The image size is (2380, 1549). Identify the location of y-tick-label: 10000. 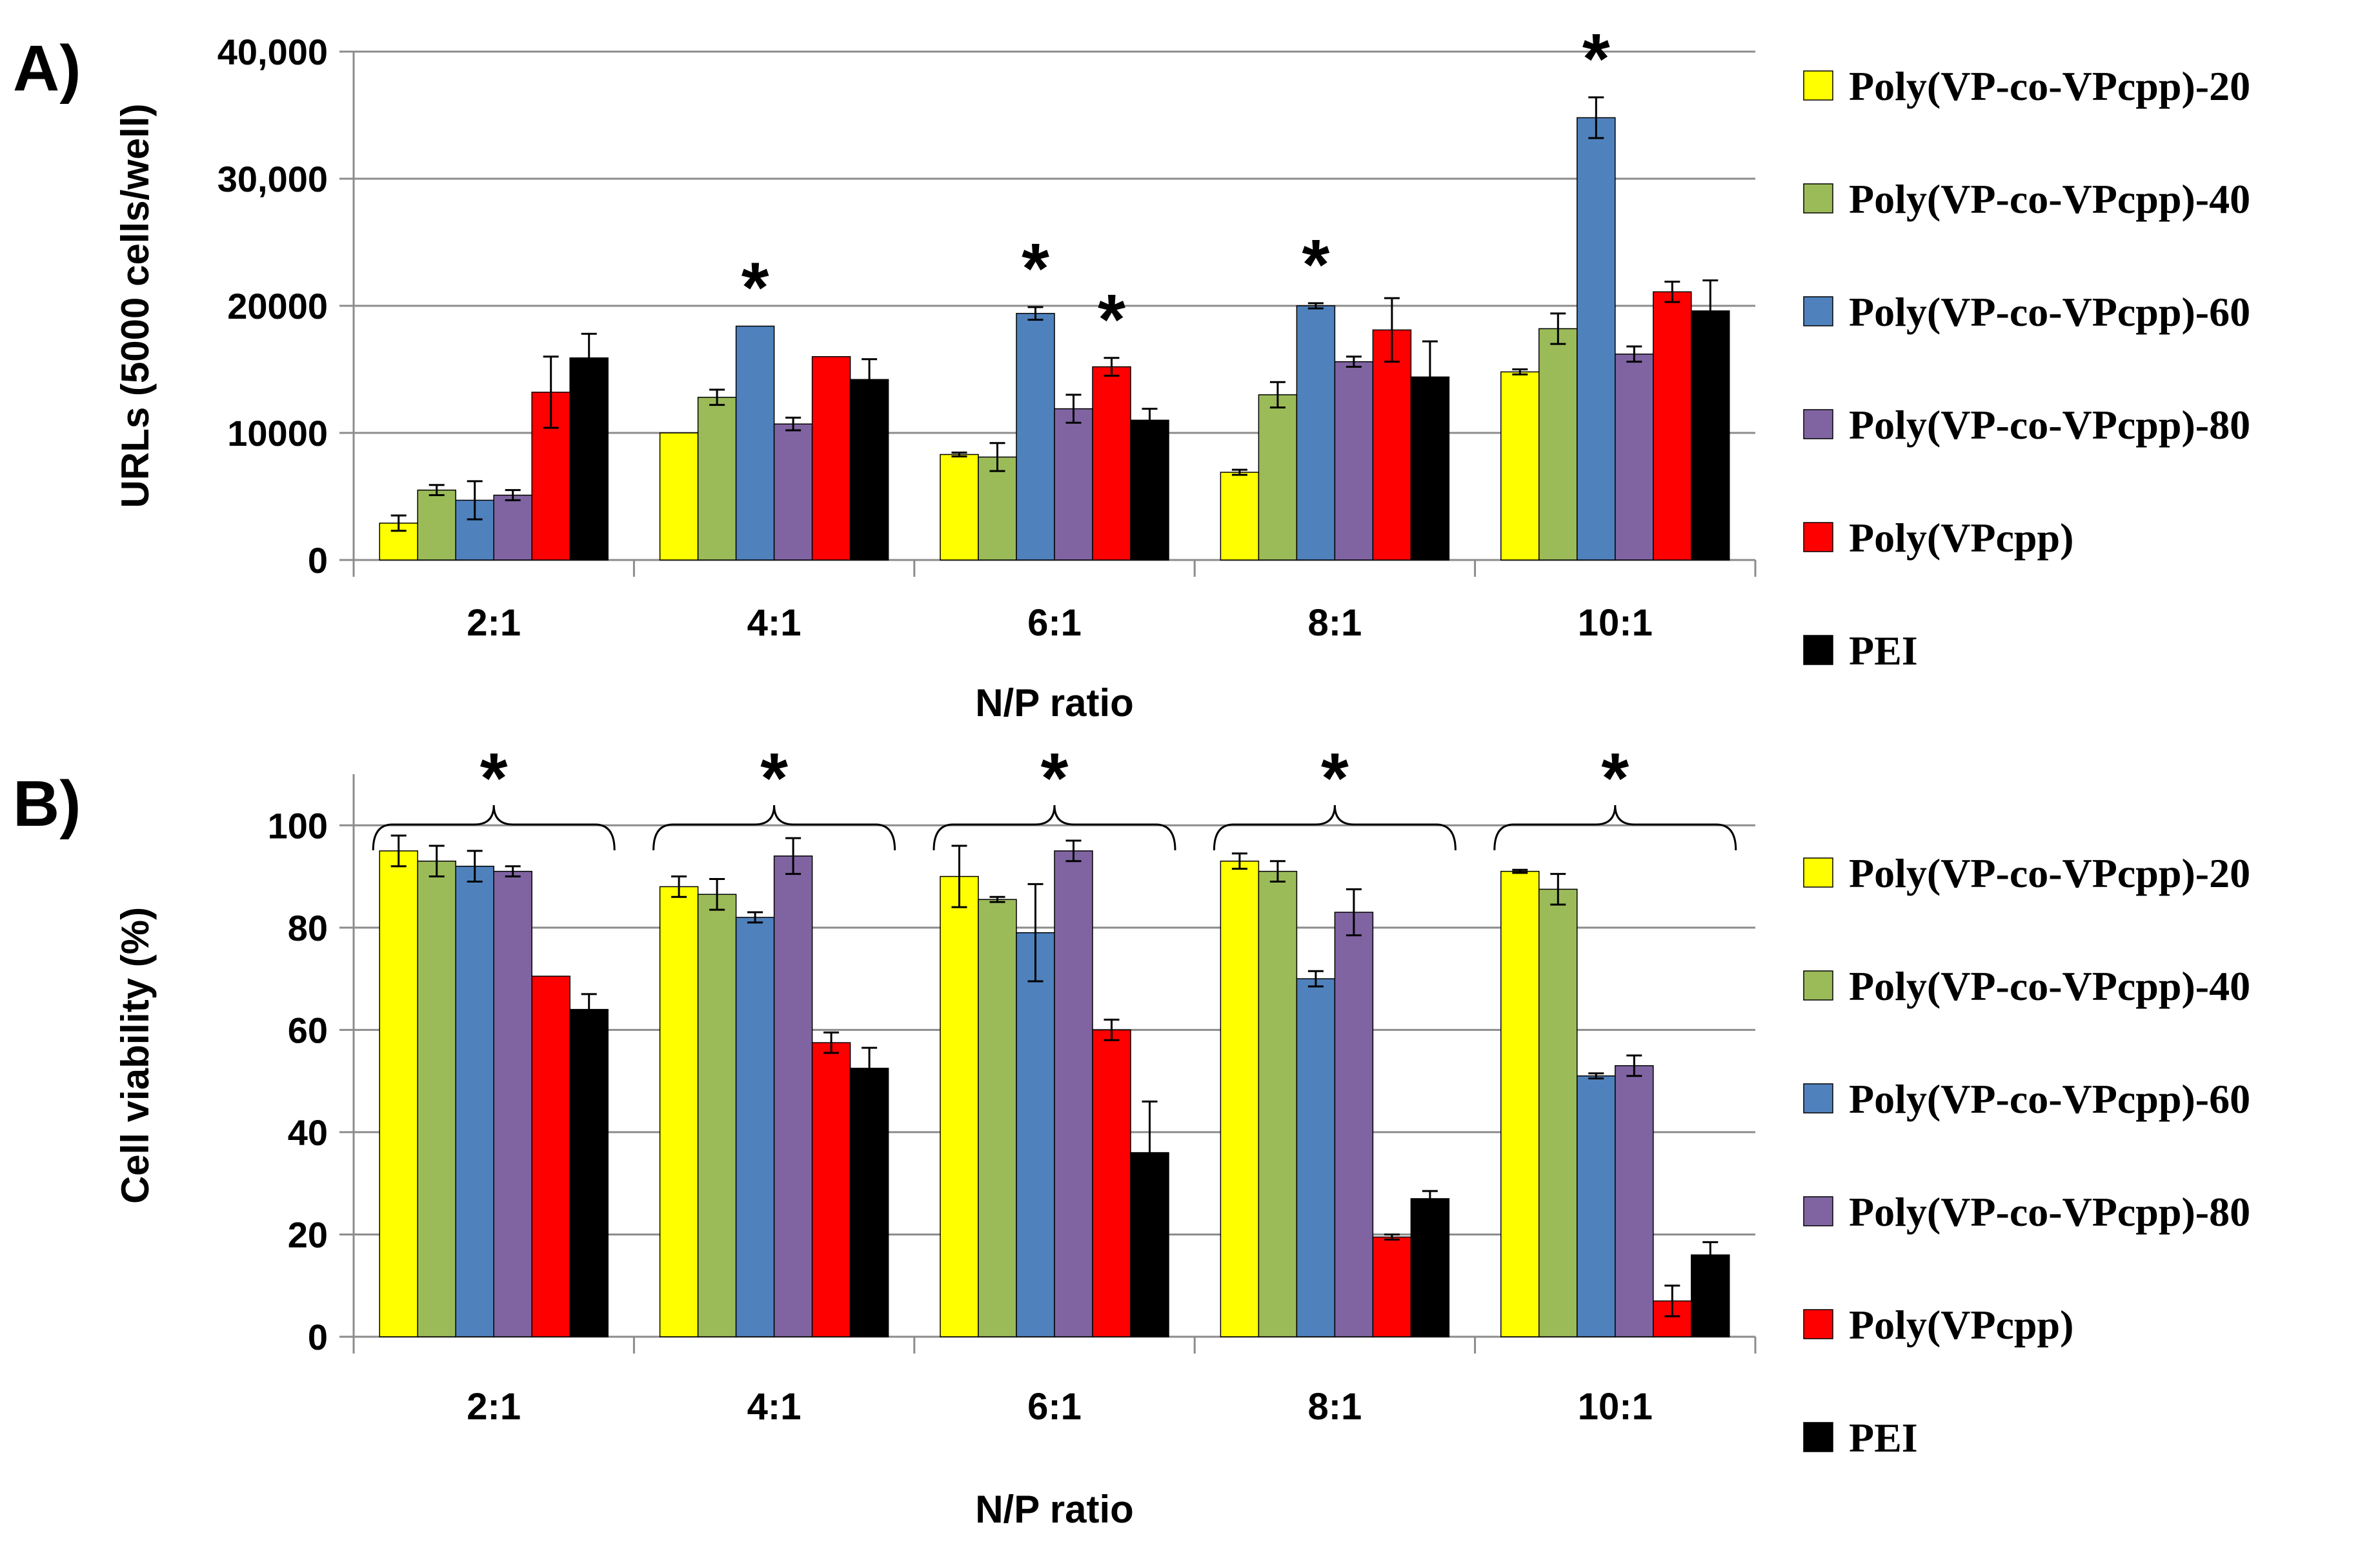
(277, 433).